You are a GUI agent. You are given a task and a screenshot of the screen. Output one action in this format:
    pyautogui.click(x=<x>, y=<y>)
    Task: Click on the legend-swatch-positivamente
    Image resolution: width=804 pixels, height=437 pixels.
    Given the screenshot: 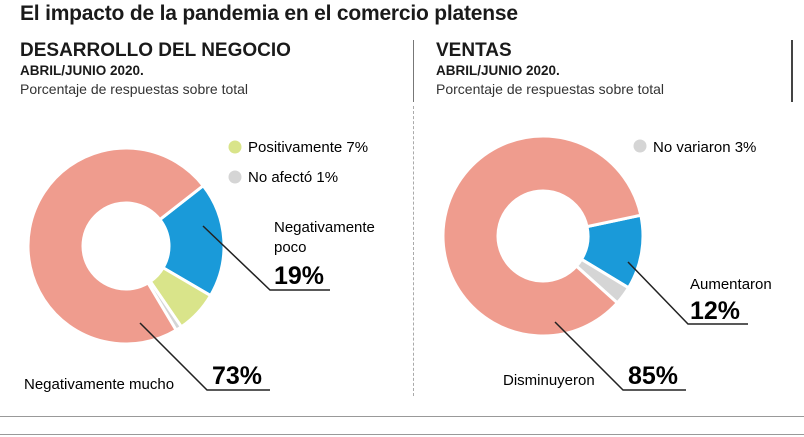 What is the action you would take?
    pyautogui.click(x=235, y=147)
    